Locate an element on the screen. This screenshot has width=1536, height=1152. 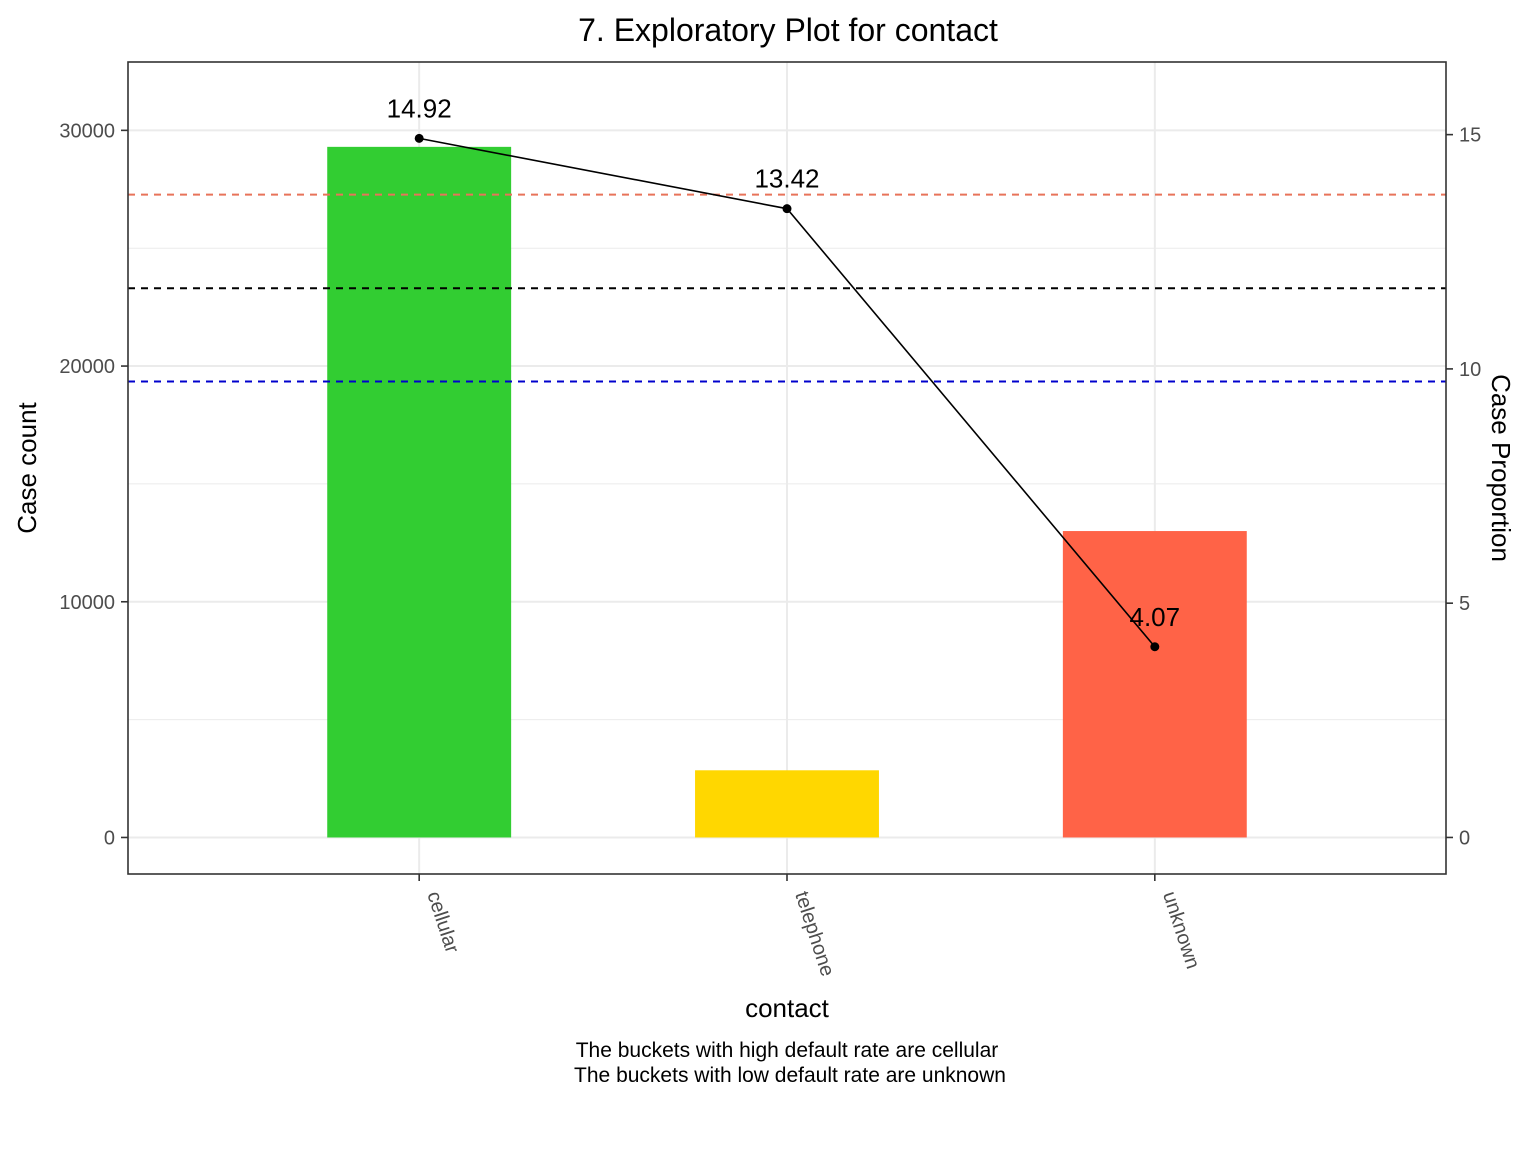
proportion-label-unknown: 4.07 is located at coordinates (1155, 617).